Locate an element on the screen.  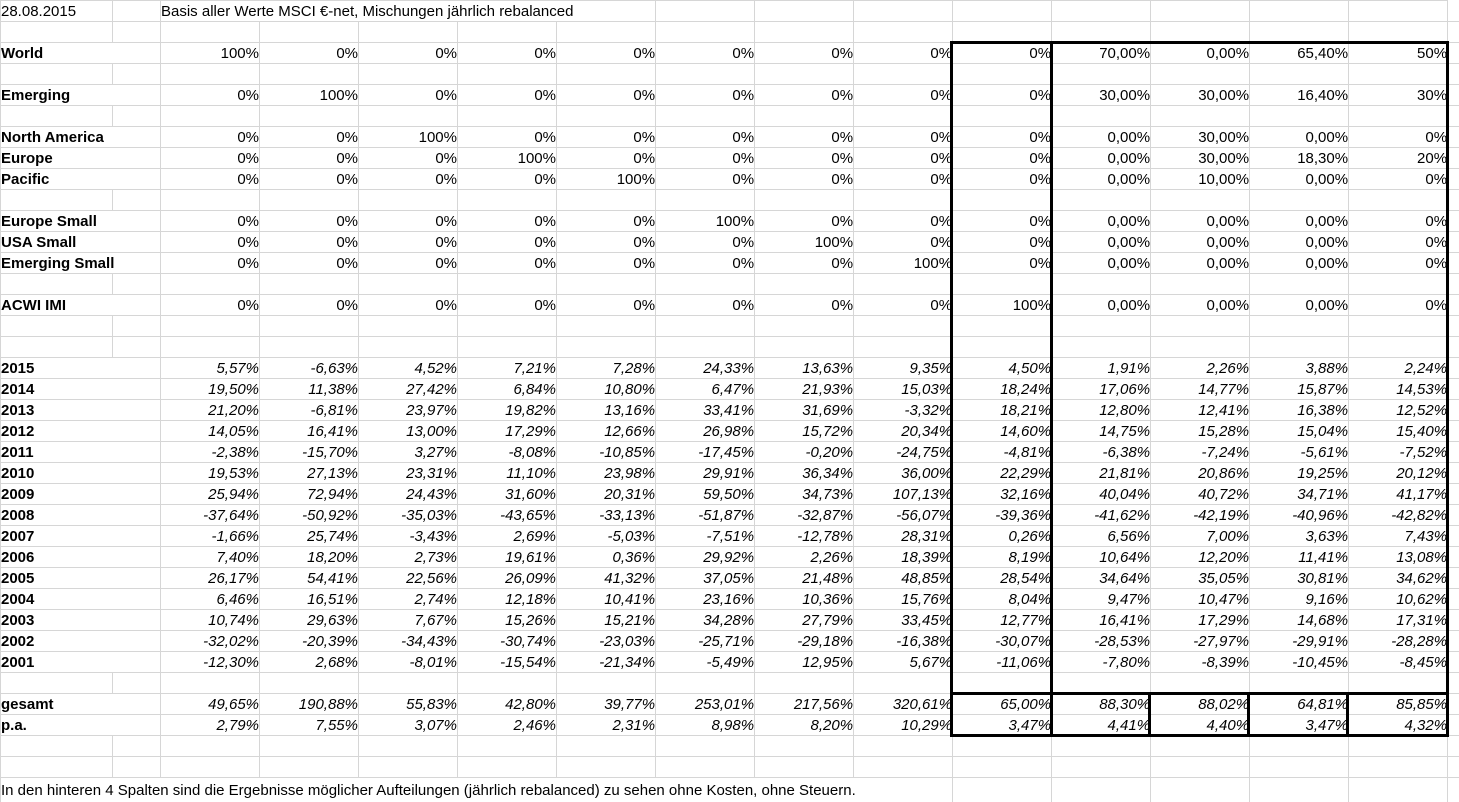
value-cell: 10,00% is located at coordinates (1200, 179).